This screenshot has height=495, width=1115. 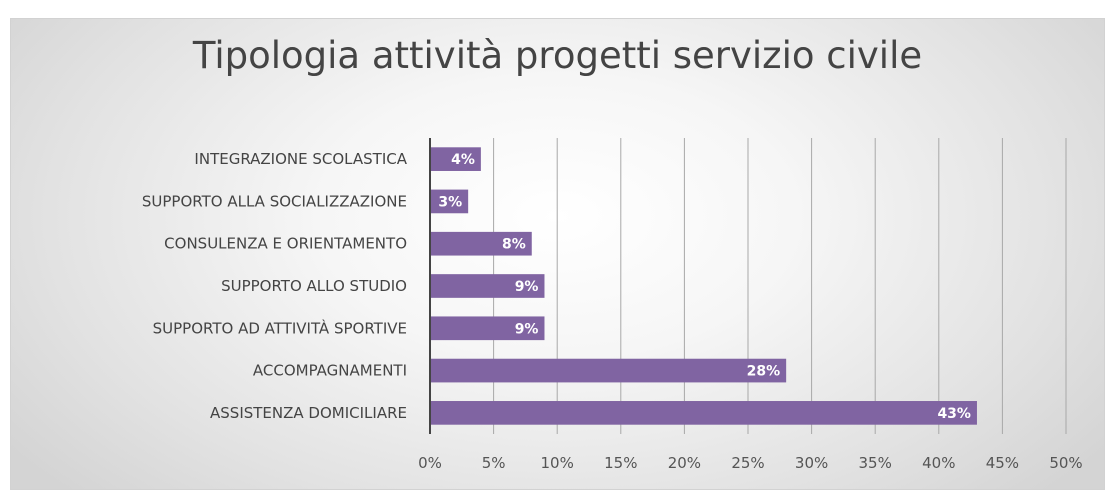 I want to click on x-tick-label: 20%, so click(x=684, y=463).